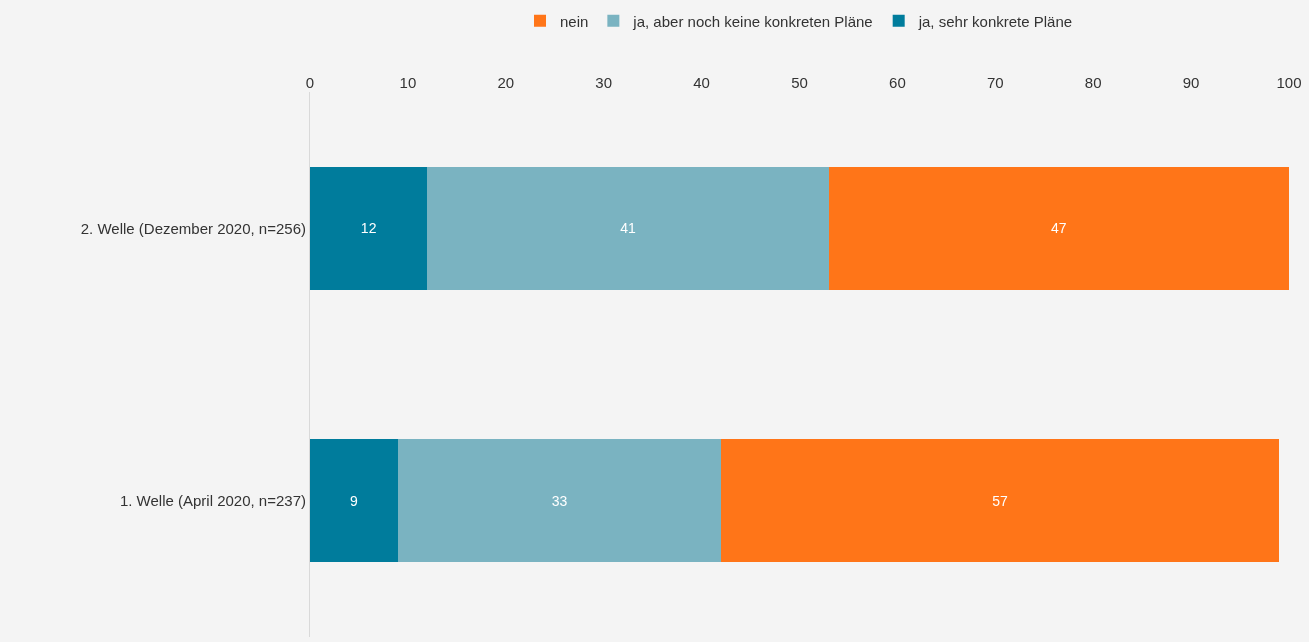  What do you see at coordinates (506, 82) in the screenshot?
I see `x-tick-label: 20` at bounding box center [506, 82].